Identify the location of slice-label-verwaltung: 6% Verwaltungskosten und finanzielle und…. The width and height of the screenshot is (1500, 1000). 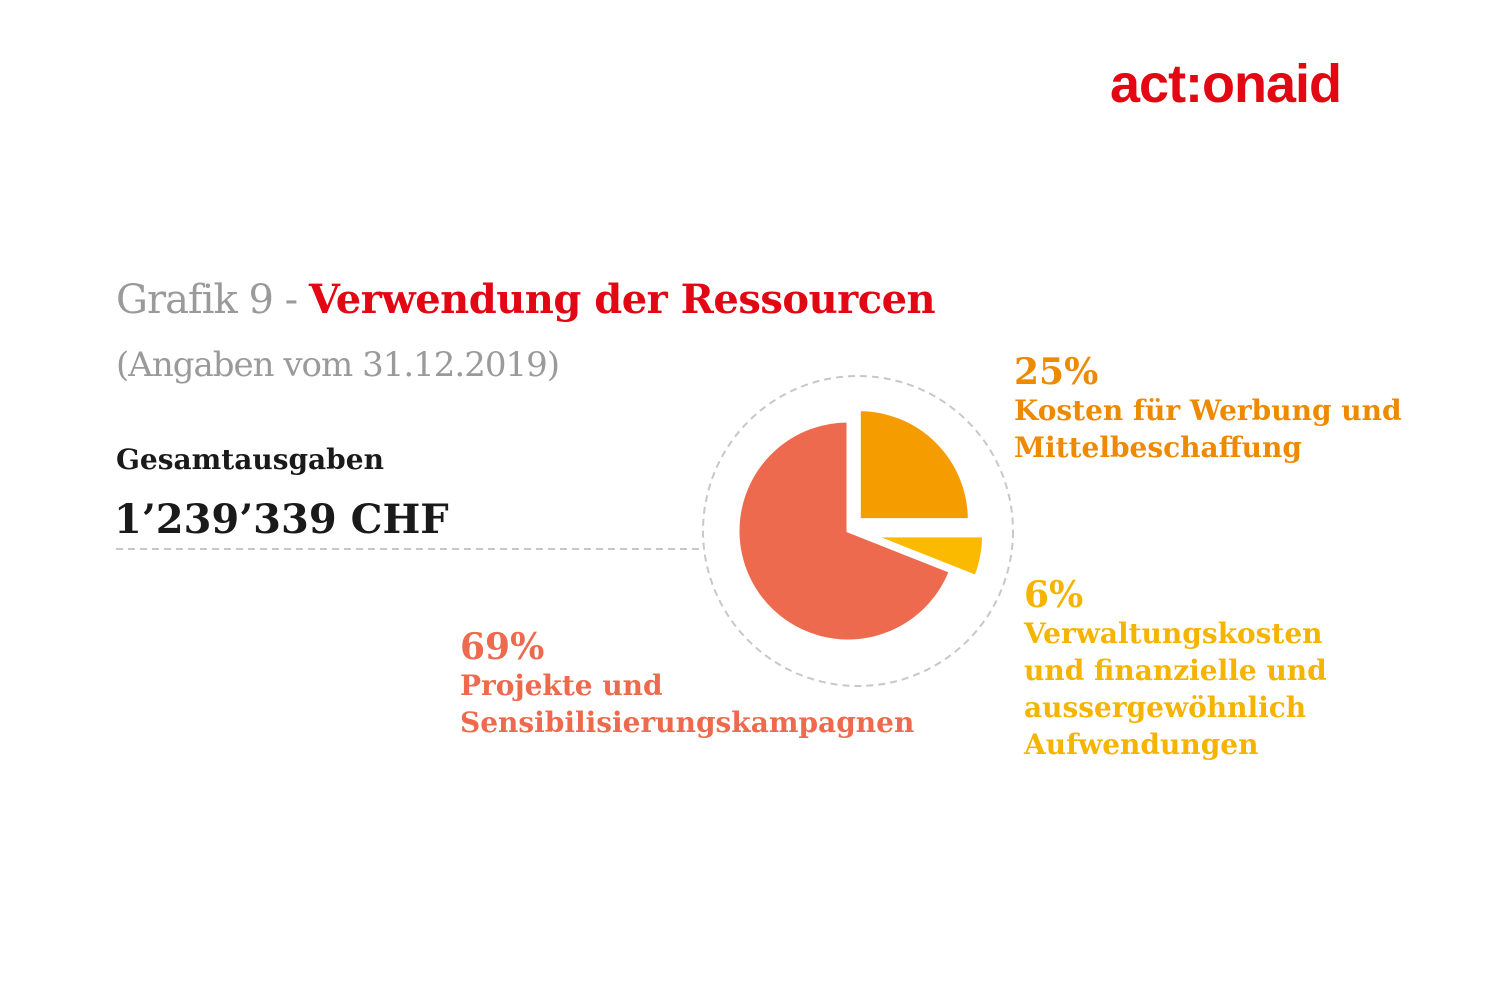
(1175, 669).